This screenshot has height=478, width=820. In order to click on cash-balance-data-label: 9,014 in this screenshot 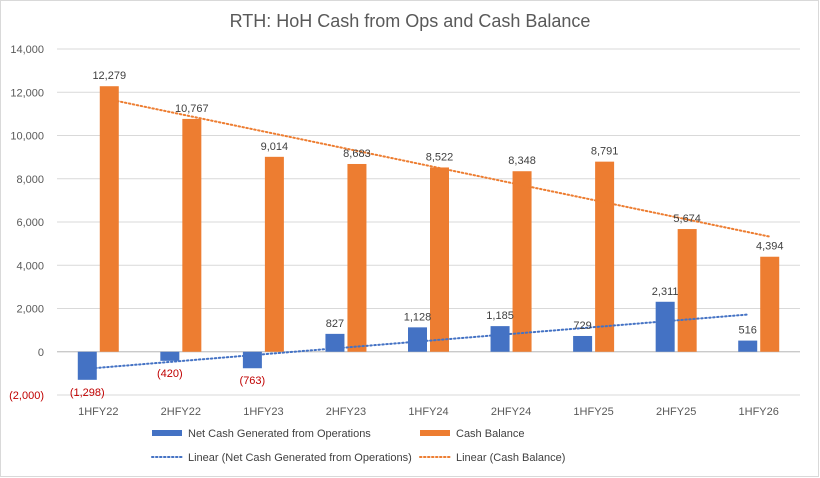, I will do `click(275, 147)`.